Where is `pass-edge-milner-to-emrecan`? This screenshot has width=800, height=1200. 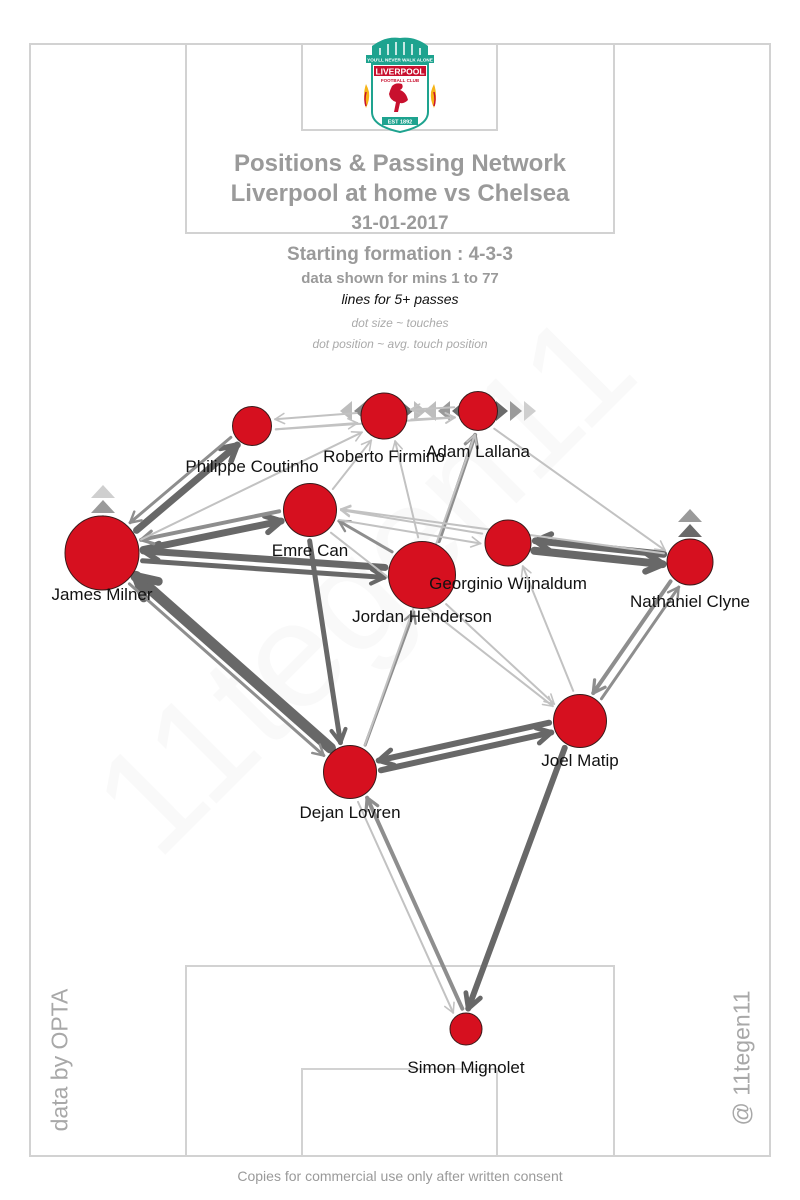 pass-edge-milner-to-emrecan is located at coordinates (212, 533).